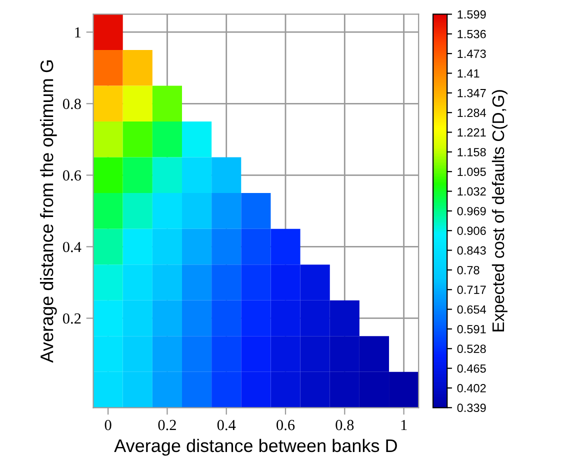  Describe the element at coordinates (472, 191) in the screenshot. I see `color-bar-label: 1.032` at that location.